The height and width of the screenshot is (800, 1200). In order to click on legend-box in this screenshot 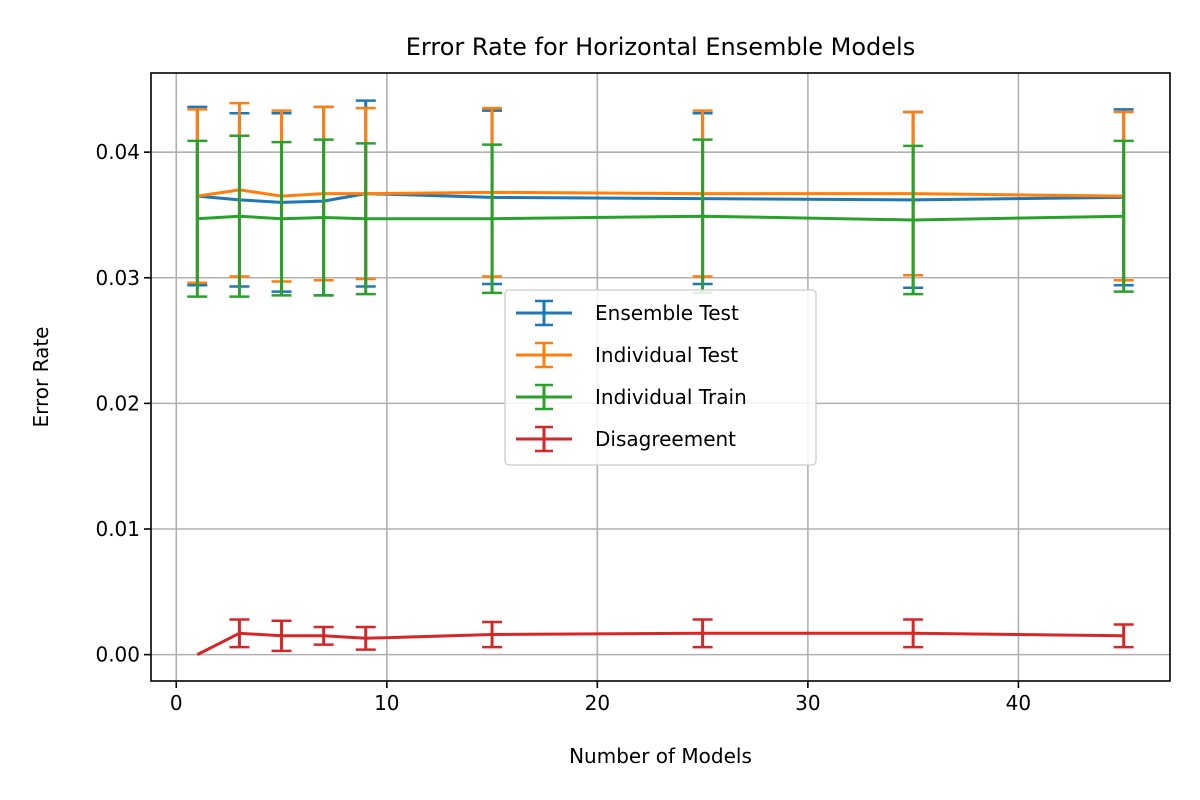, I will do `click(660, 377)`.